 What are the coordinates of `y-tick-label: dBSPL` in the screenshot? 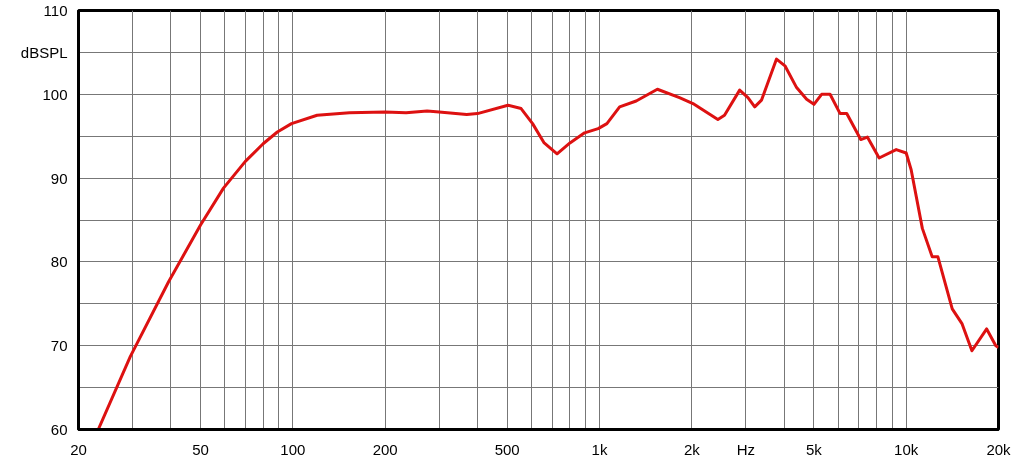 It's located at (44, 52).